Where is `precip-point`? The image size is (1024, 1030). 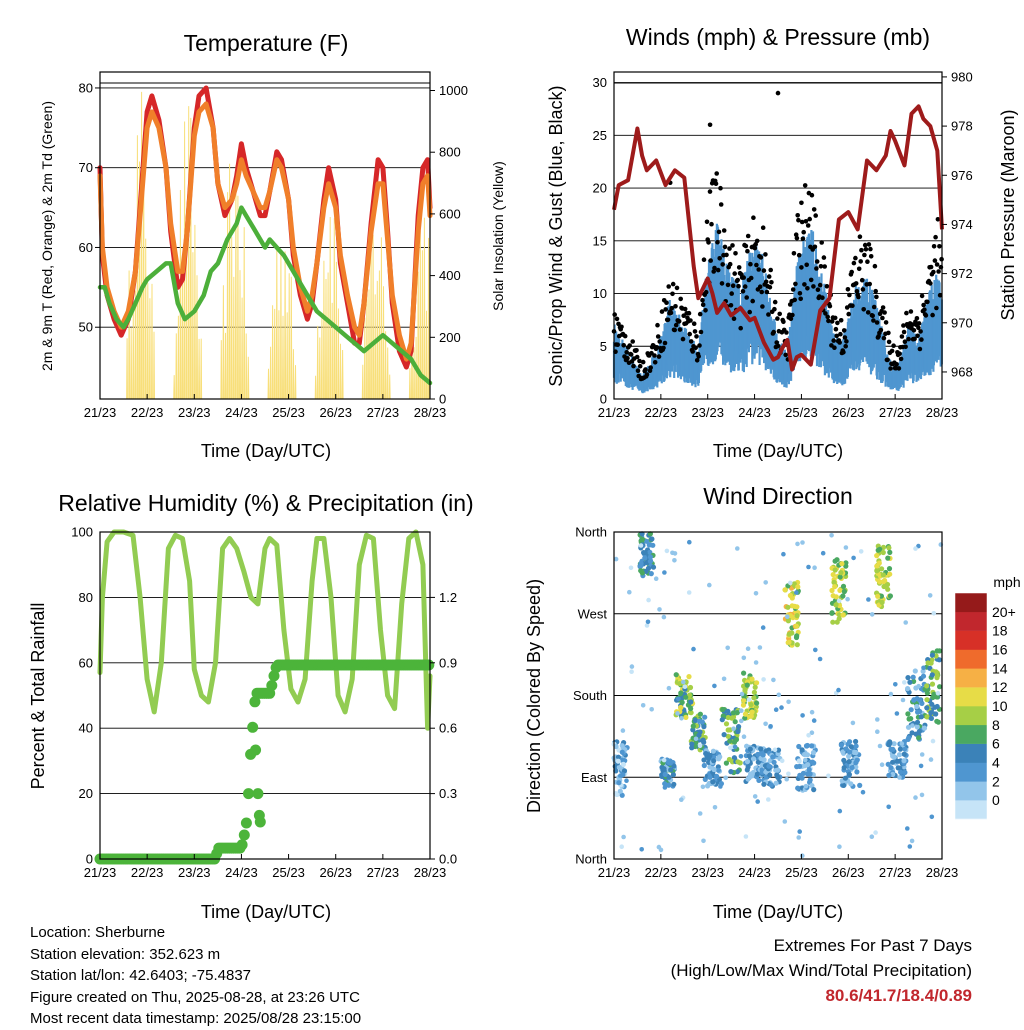
precip-point is located at coordinates (255, 702).